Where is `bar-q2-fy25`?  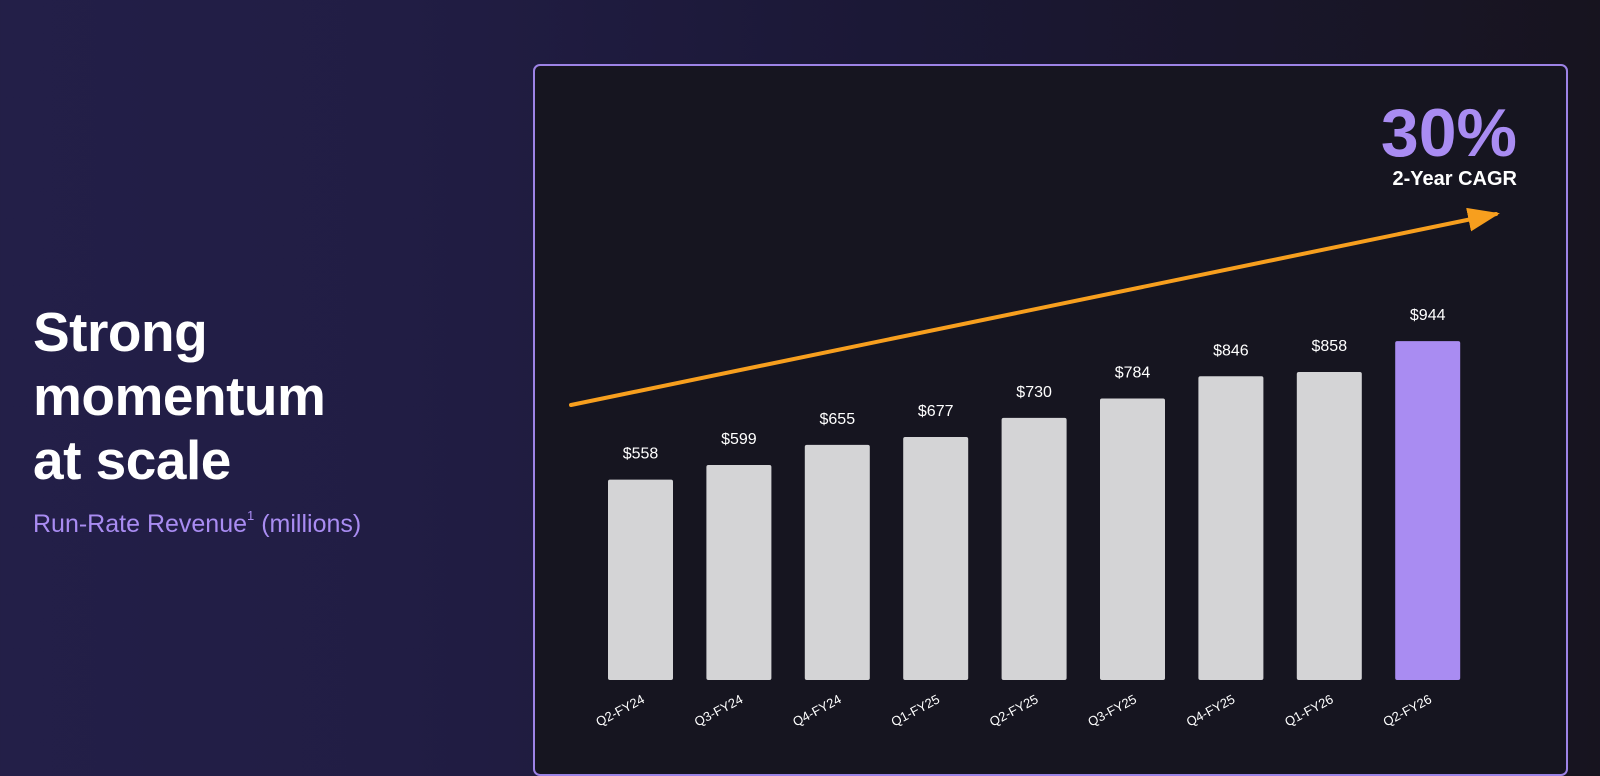
bar-q2-fy25 is located at coordinates (1034, 548).